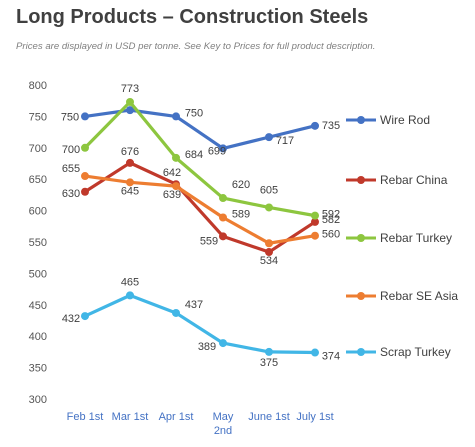 This screenshot has width=475, height=447. I want to click on data-label: 592, so click(331, 215).